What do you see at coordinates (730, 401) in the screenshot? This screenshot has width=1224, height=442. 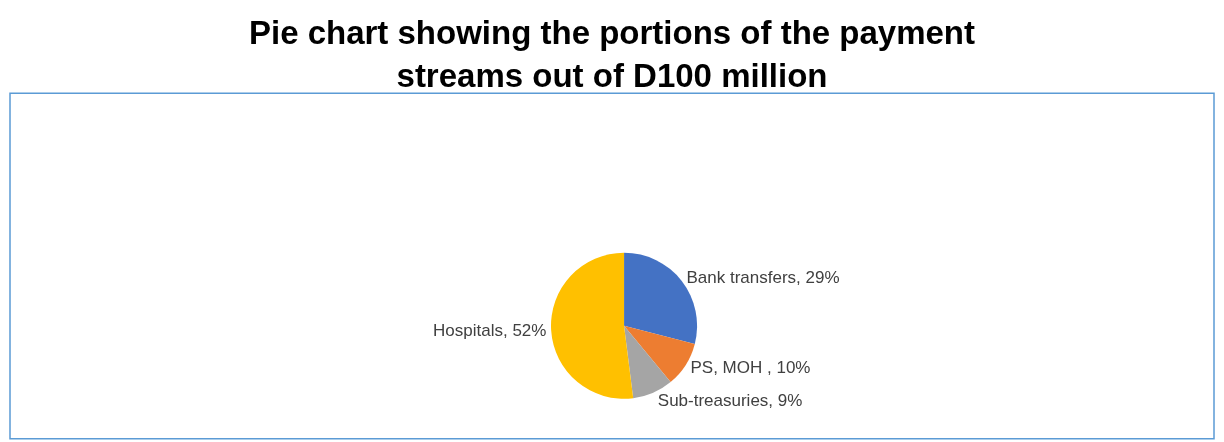 I see `slice-label: Sub-treasuries, 9%` at bounding box center [730, 401].